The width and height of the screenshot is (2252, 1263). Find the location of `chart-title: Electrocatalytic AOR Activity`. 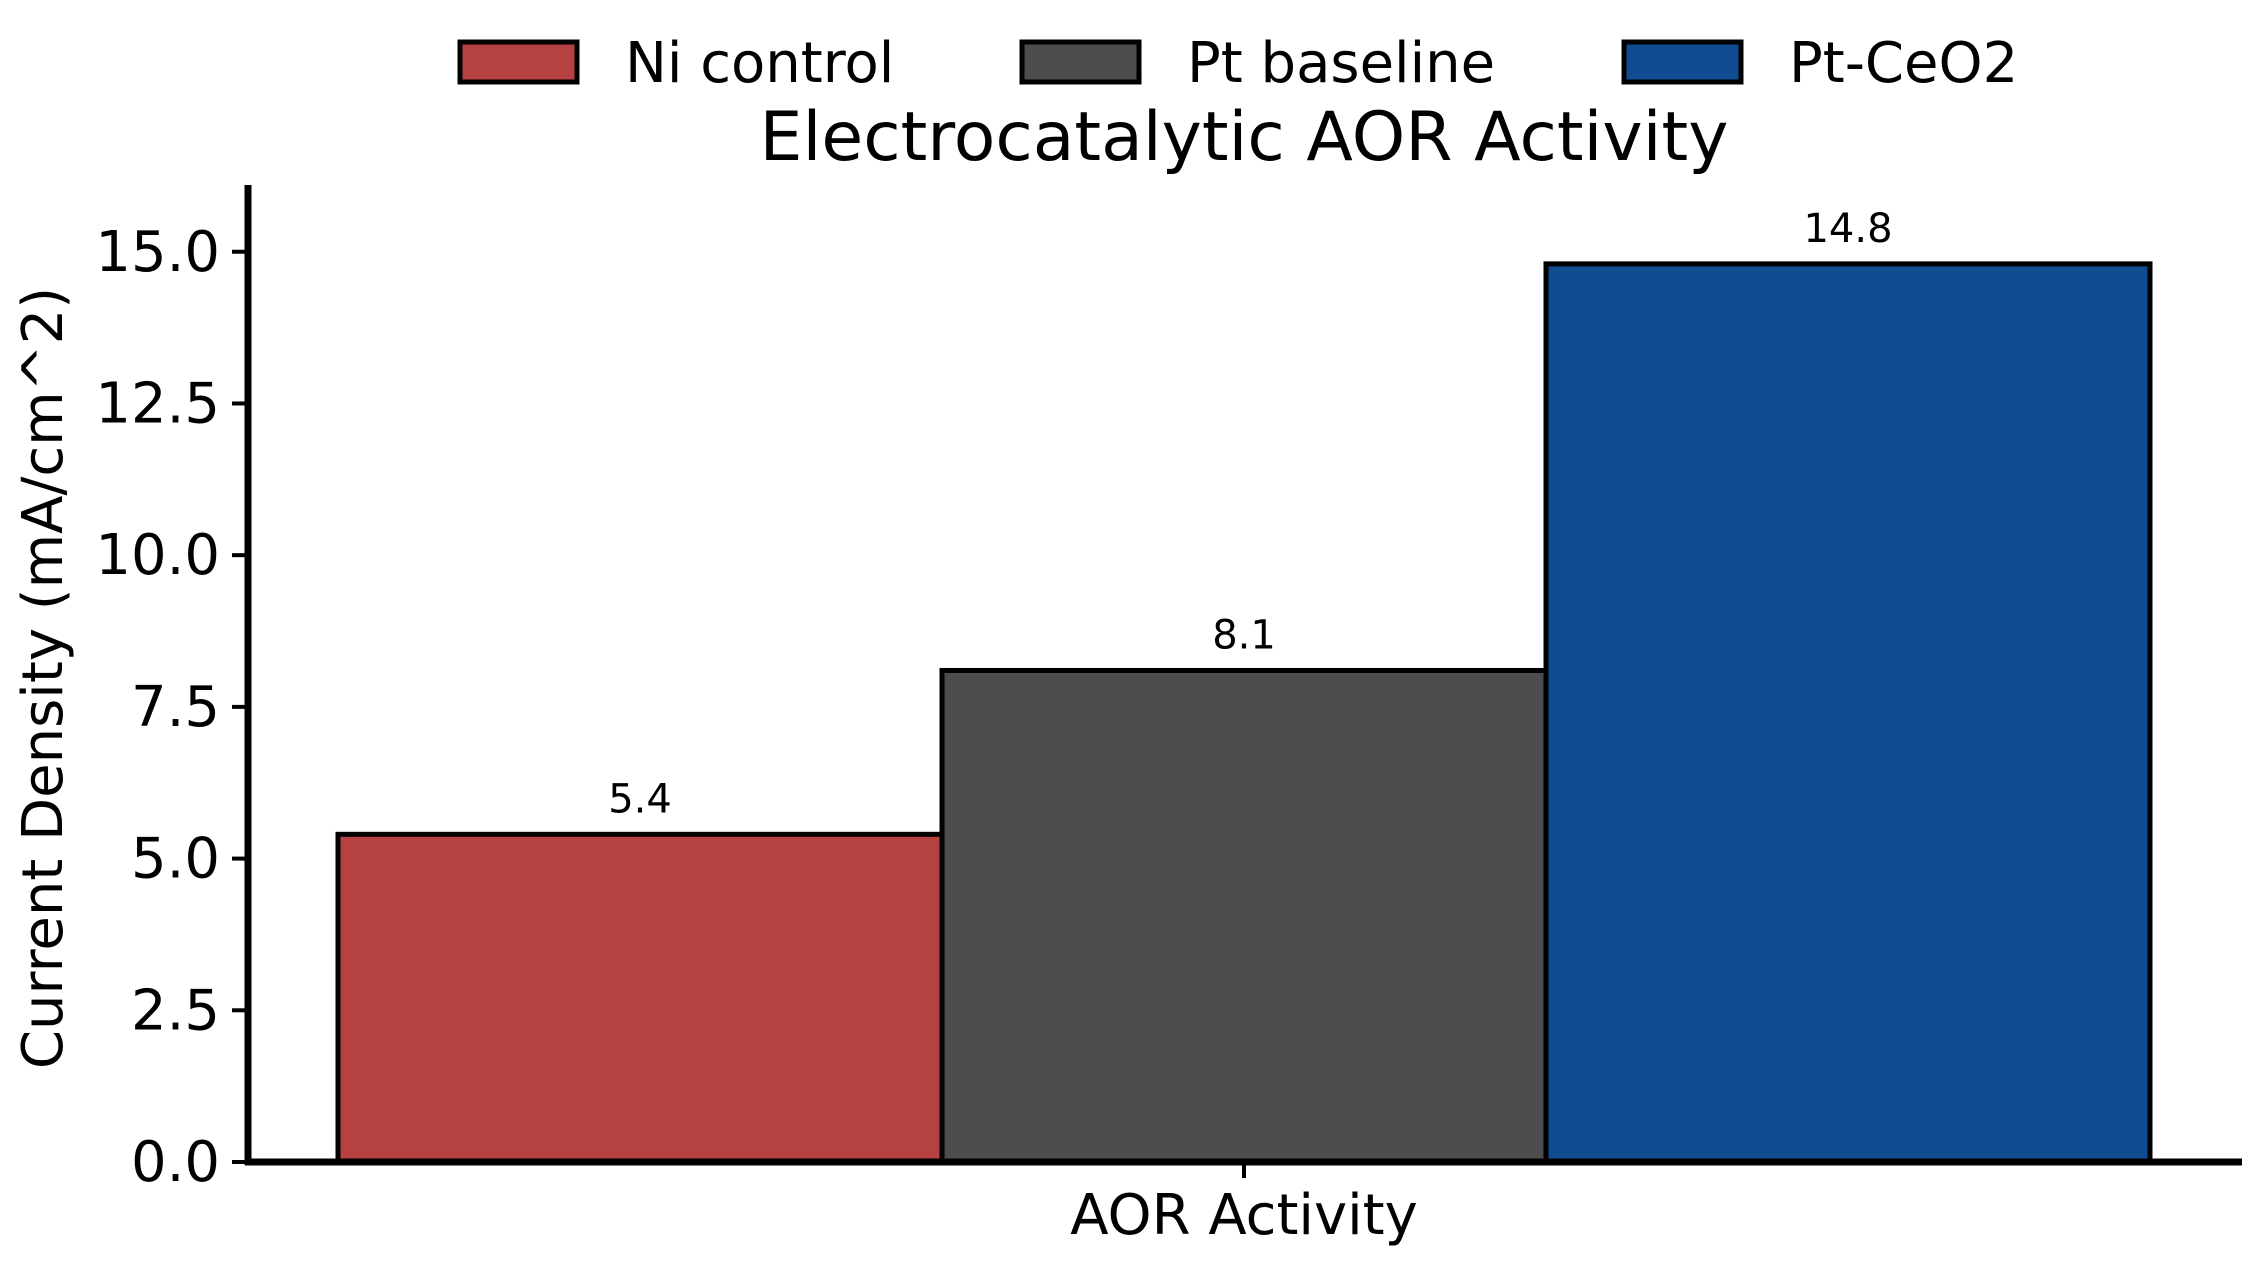

chart-title: Electrocatalytic AOR Activity is located at coordinates (1244, 137).